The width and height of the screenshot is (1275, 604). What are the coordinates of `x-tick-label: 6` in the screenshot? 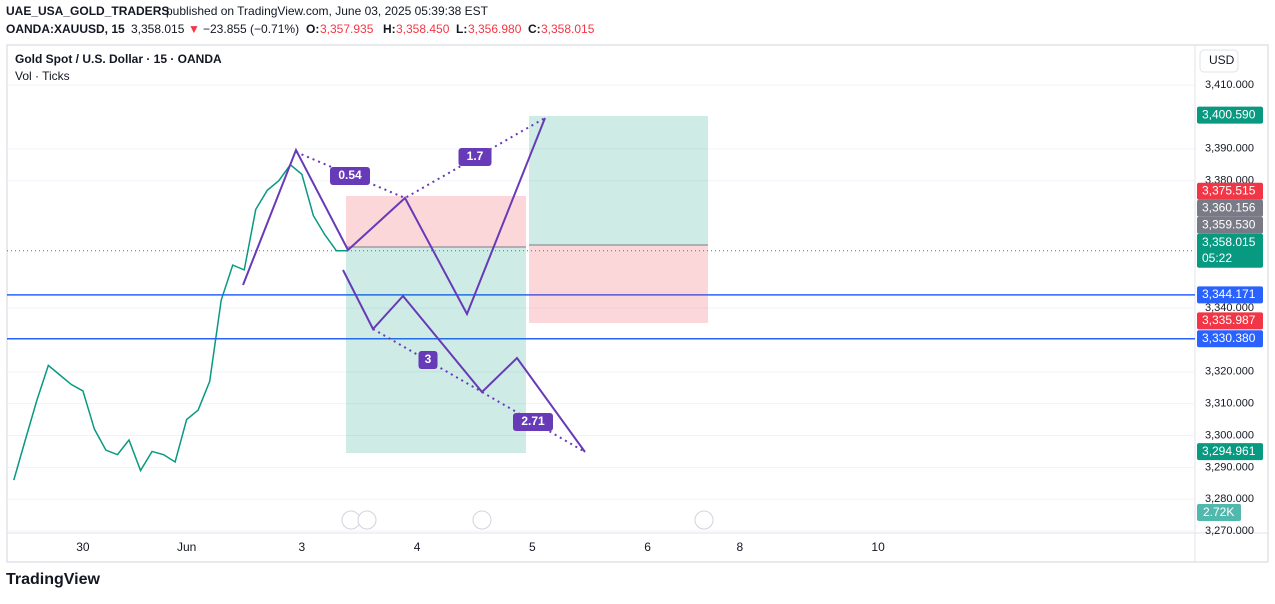 It's located at (647, 547).